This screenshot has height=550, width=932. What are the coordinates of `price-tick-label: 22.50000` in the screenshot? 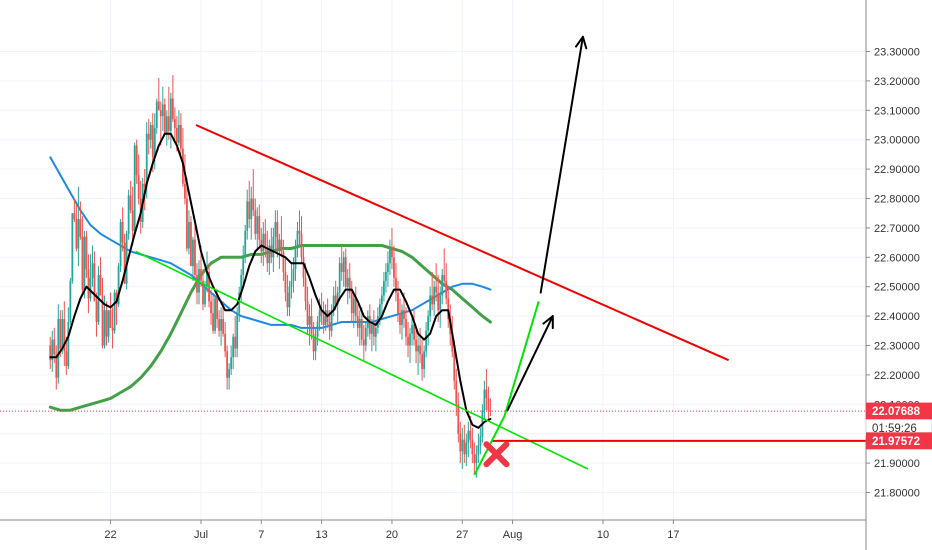 It's located at (897, 288).